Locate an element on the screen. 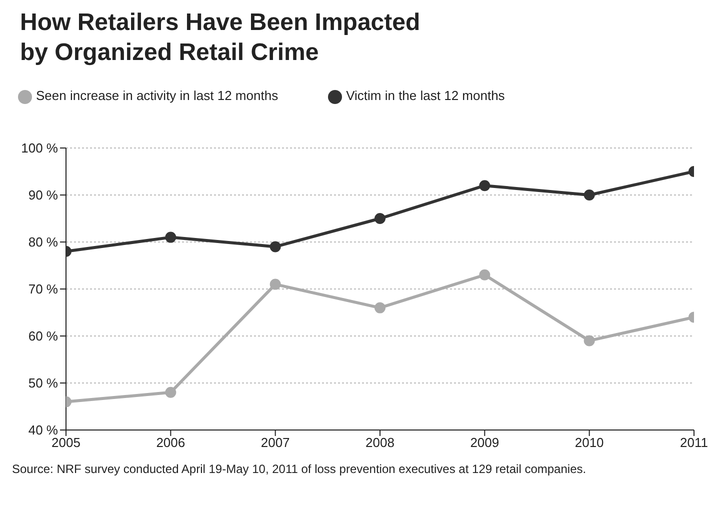 The height and width of the screenshot is (522, 716). y-tick-label: 50 % is located at coordinates (43, 383).